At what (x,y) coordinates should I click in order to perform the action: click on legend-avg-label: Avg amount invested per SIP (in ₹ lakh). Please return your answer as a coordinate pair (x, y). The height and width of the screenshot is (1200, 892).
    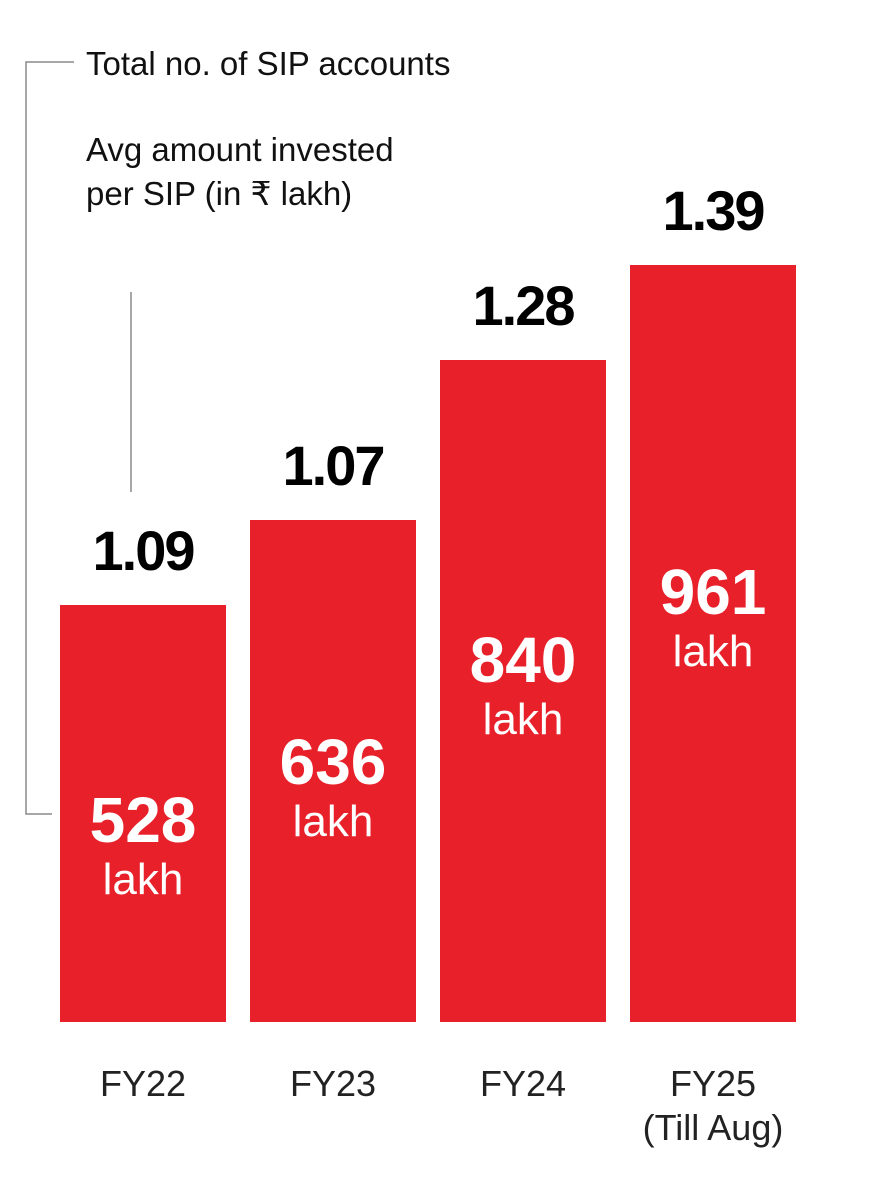
    Looking at the image, I should click on (240, 171).